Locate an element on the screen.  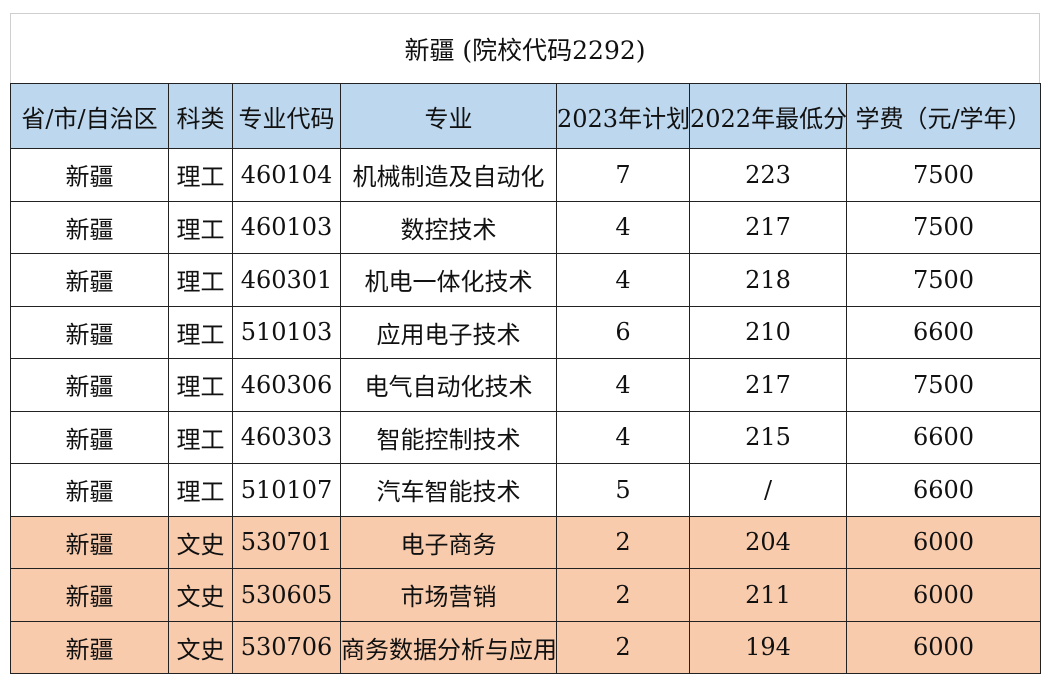
col-header-major-code: 专业代码 is located at coordinates (286, 116).